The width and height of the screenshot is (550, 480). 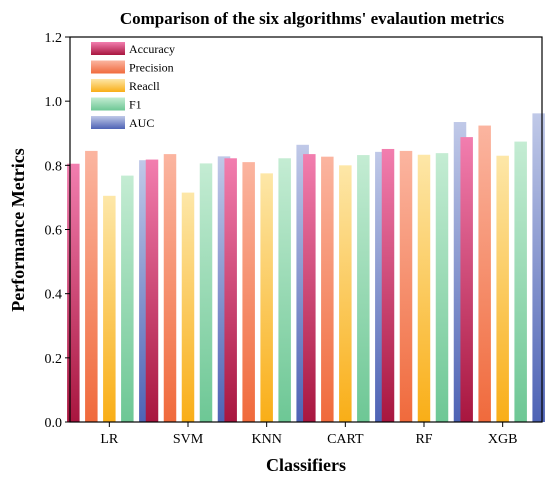 What do you see at coordinates (151, 68) in the screenshot?
I see `legend-label-precision: Precision` at bounding box center [151, 68].